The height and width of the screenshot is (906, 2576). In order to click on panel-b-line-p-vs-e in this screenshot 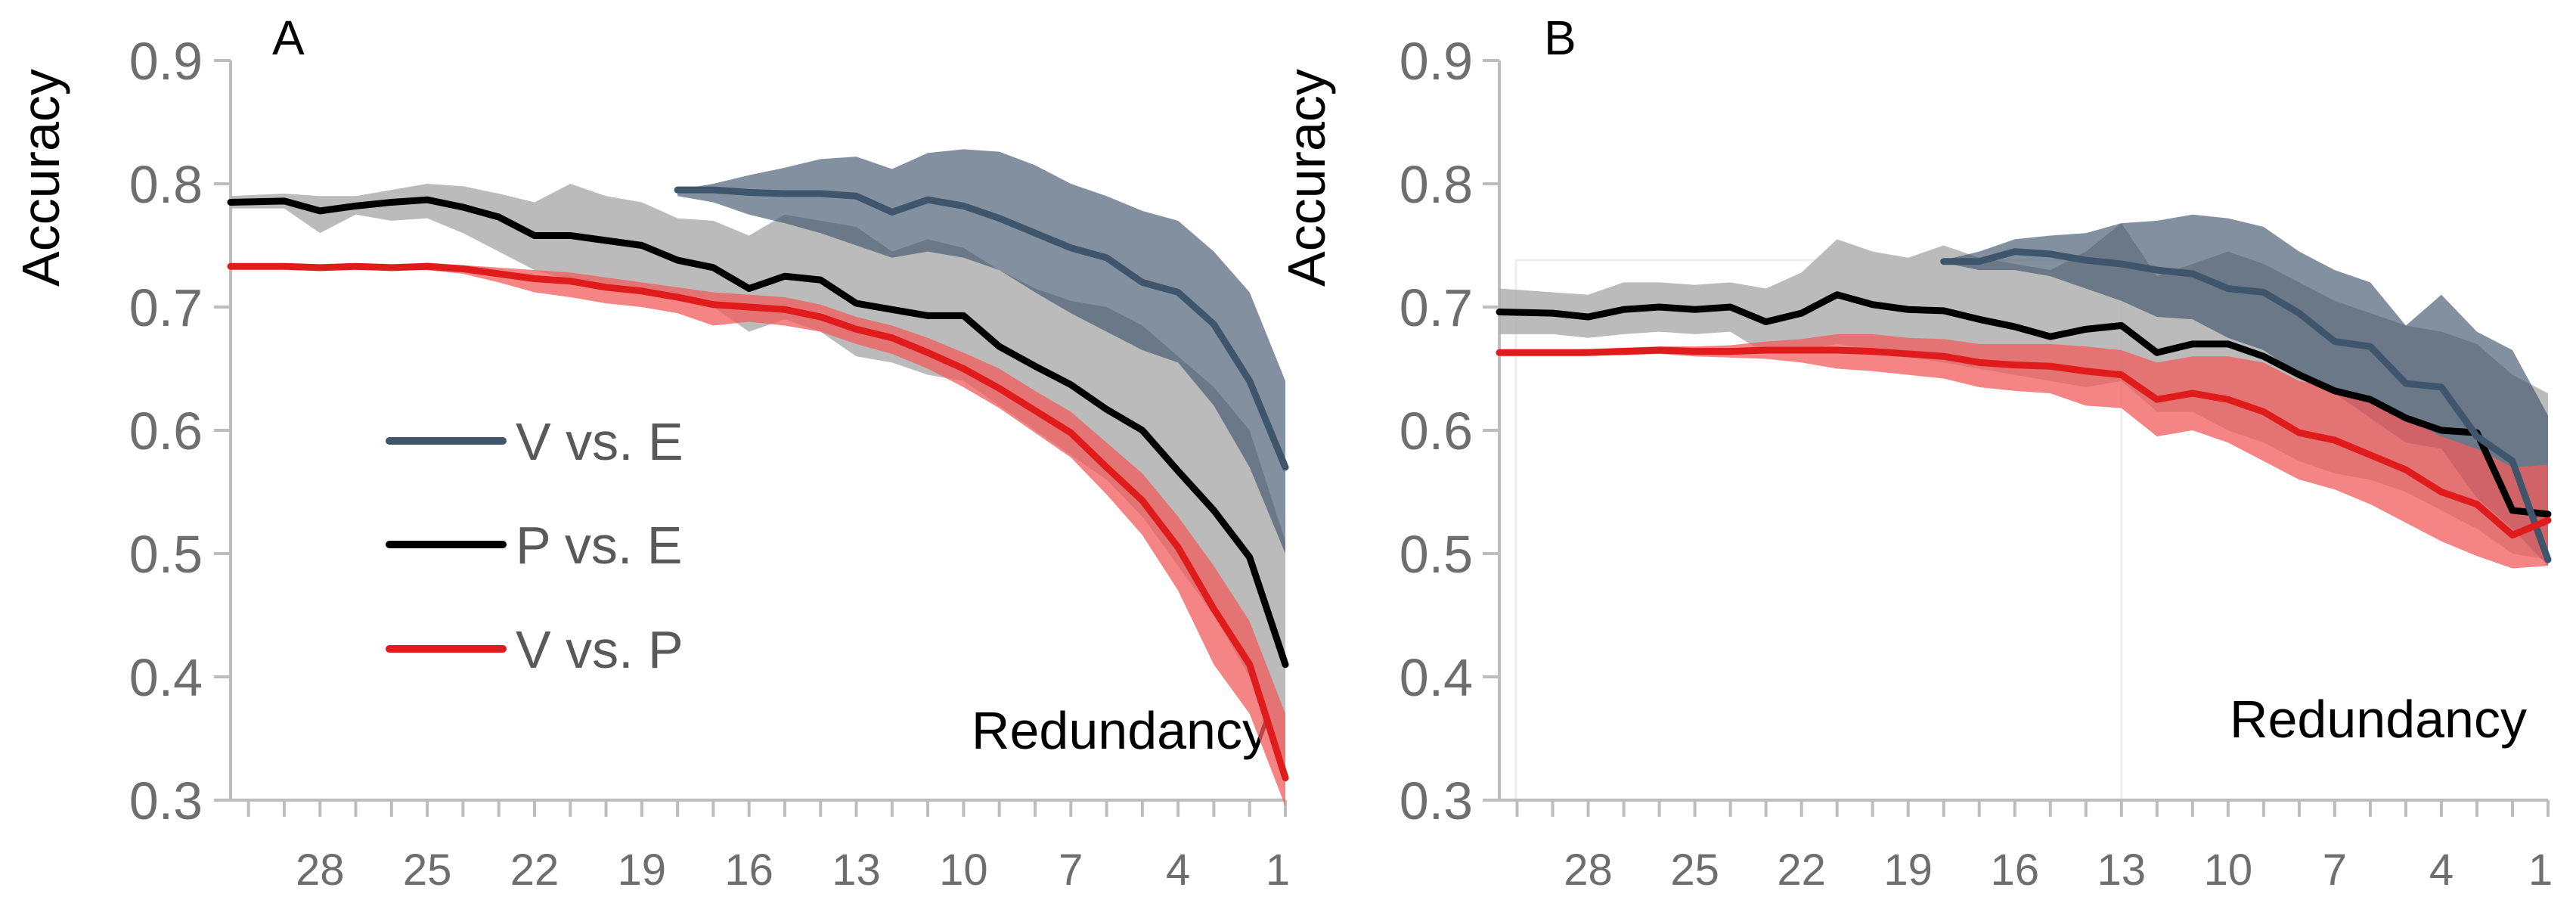, I will do `click(2024, 404)`.